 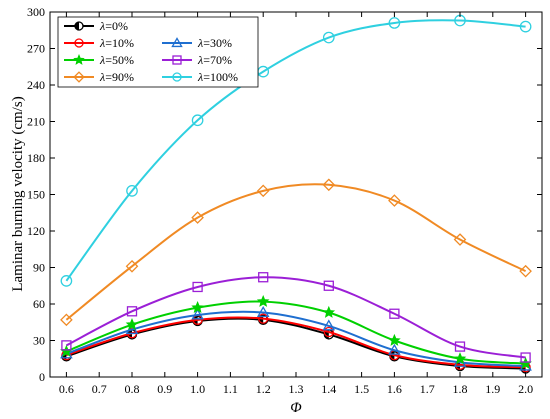 What do you see at coordinates (230, 389) in the screenshot?
I see `x-tick-label: 1.1` at bounding box center [230, 389].